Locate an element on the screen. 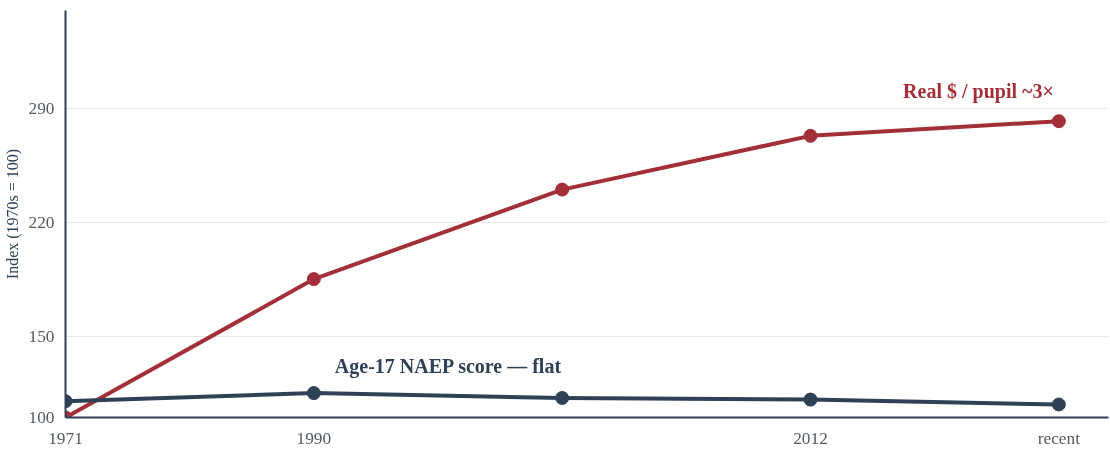 Image resolution: width=1110 pixels, height=452 pixels. y-axis-title: Index (1970s = 100) is located at coordinates (12, 214).